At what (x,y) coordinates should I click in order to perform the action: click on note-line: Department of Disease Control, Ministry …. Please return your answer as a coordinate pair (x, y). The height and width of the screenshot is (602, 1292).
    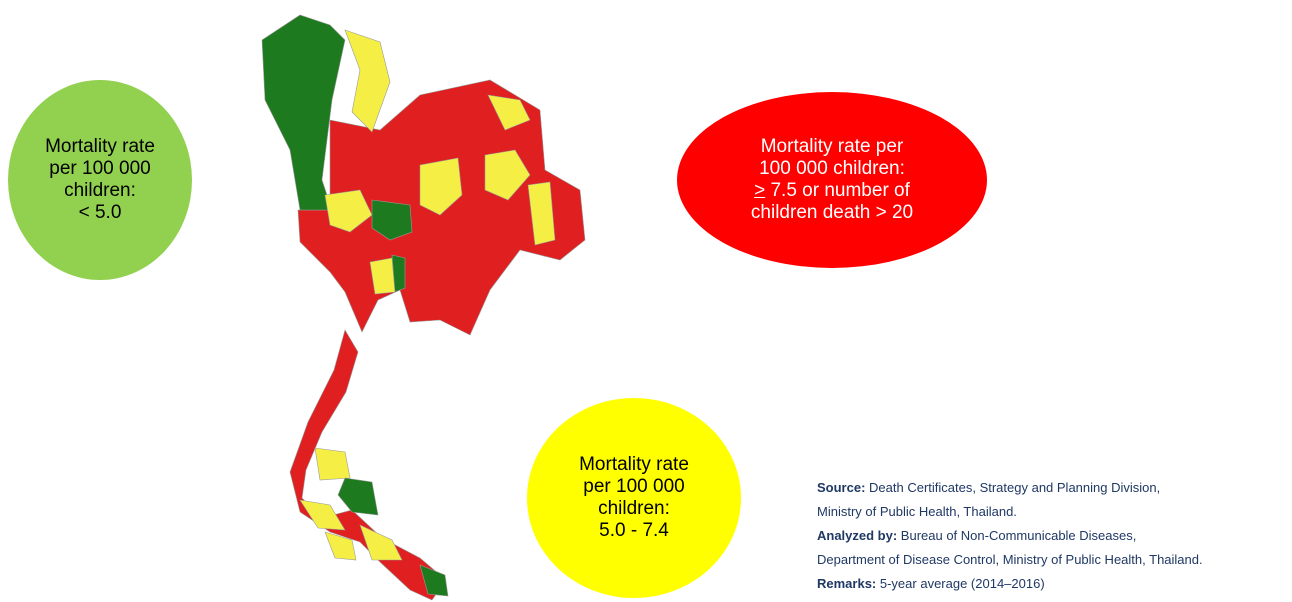
    Looking at the image, I should click on (1010, 560).